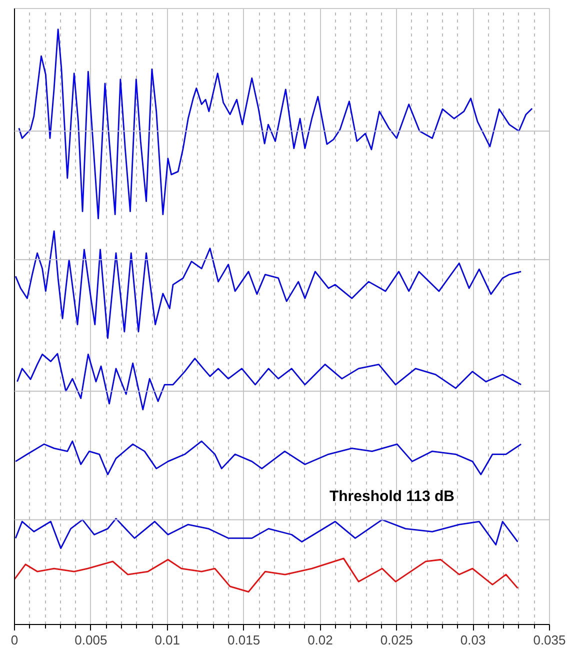  I want to click on annotation: Threshold 113 dB, so click(392, 496).